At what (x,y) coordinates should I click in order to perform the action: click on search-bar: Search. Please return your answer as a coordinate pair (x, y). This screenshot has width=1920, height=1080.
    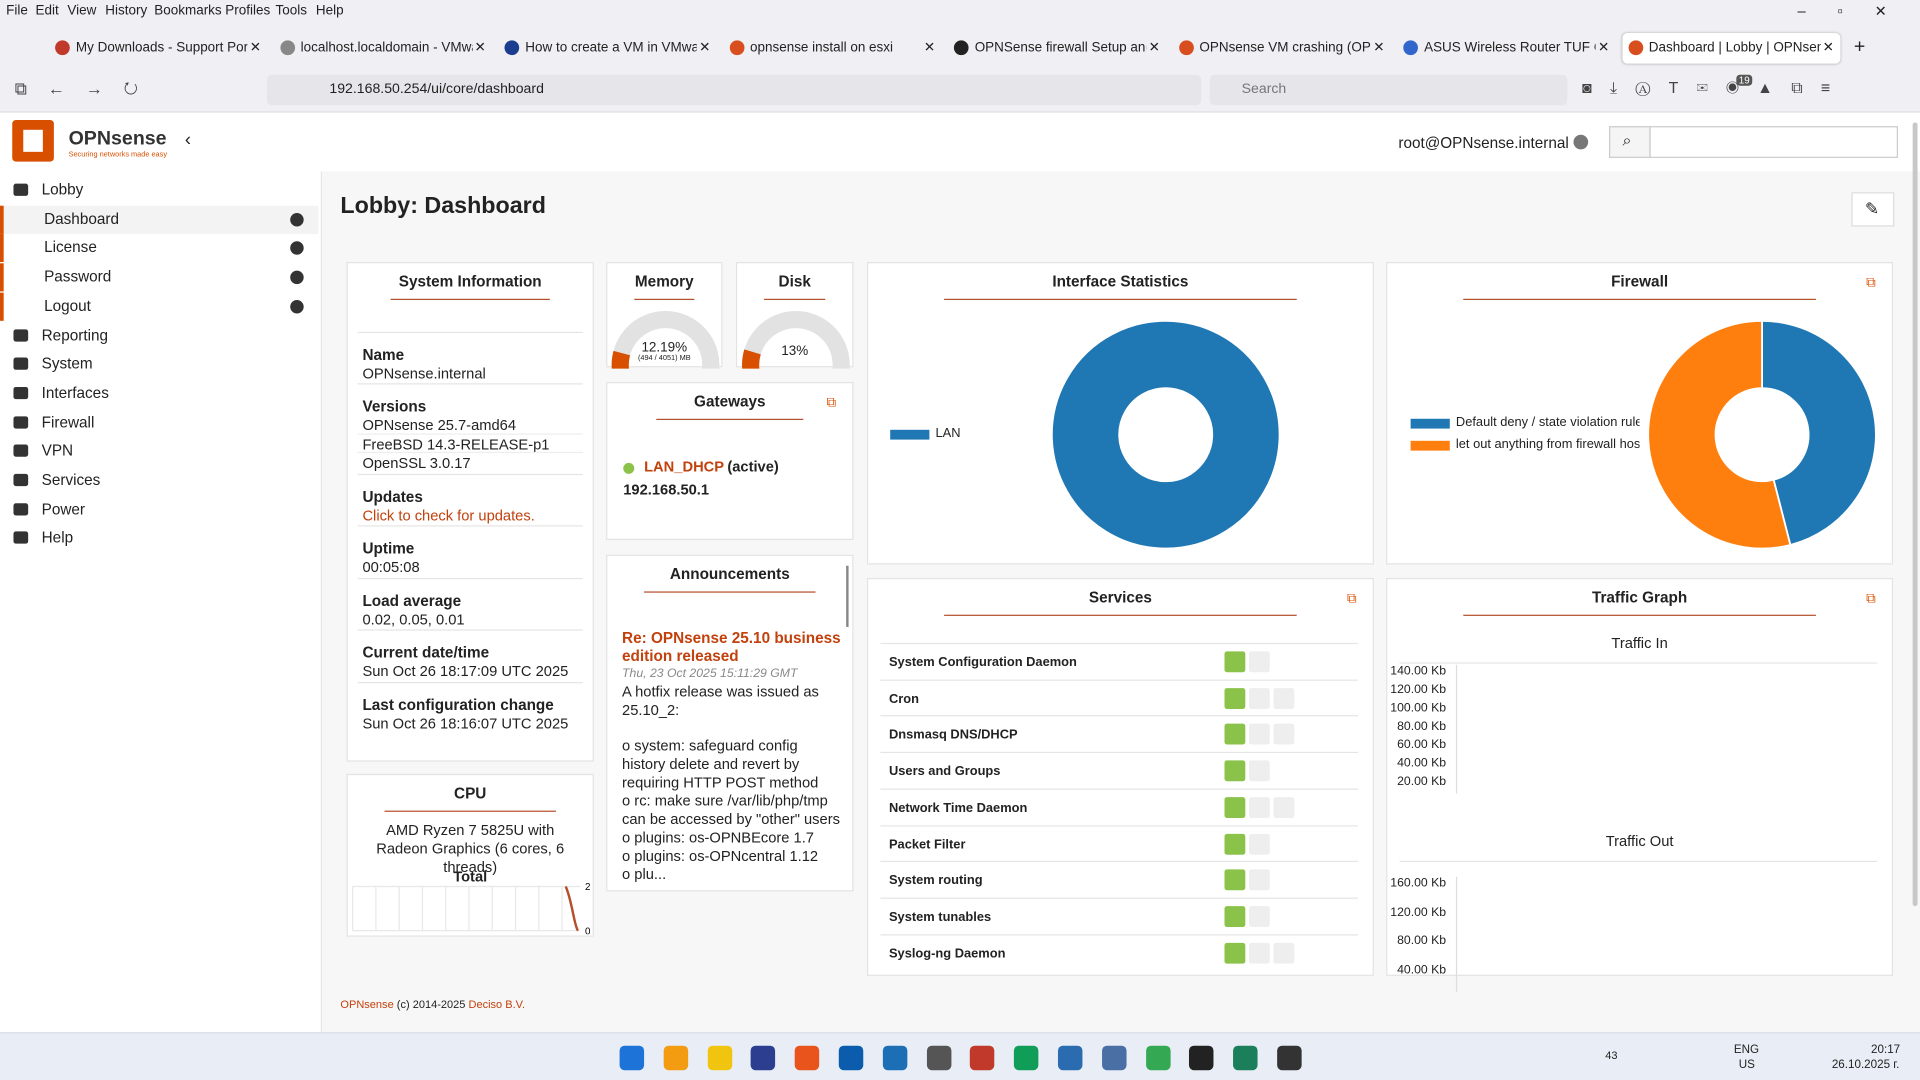
    Looking at the image, I should click on (1388, 90).